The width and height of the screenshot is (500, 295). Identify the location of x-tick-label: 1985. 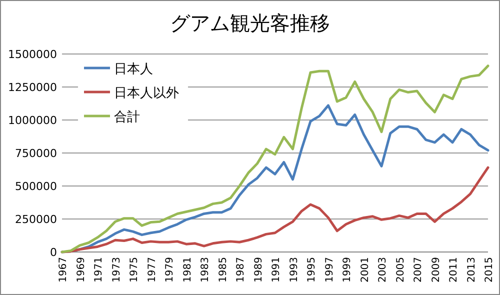
(223, 269).